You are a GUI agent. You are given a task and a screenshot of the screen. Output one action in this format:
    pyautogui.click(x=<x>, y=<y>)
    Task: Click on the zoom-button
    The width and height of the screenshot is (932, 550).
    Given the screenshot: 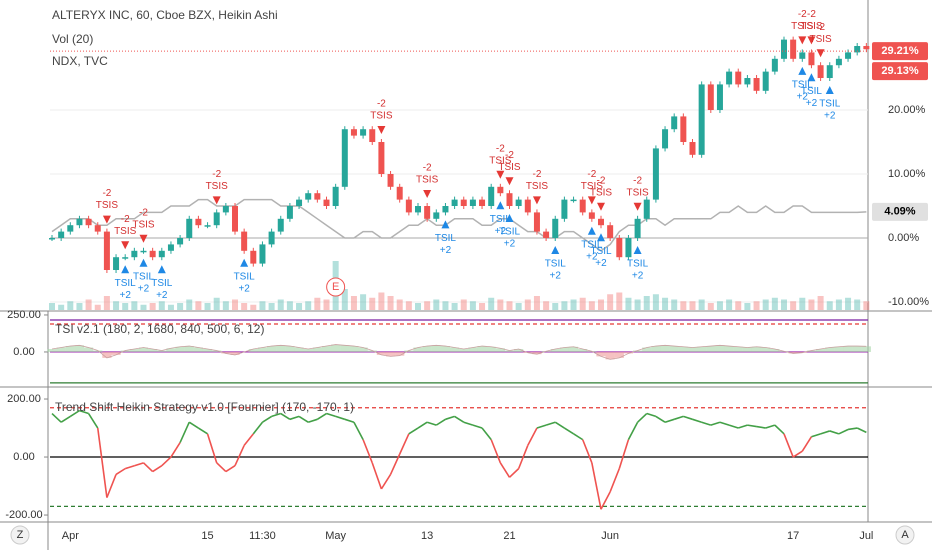 What is the action you would take?
    pyautogui.click(x=20, y=535)
    